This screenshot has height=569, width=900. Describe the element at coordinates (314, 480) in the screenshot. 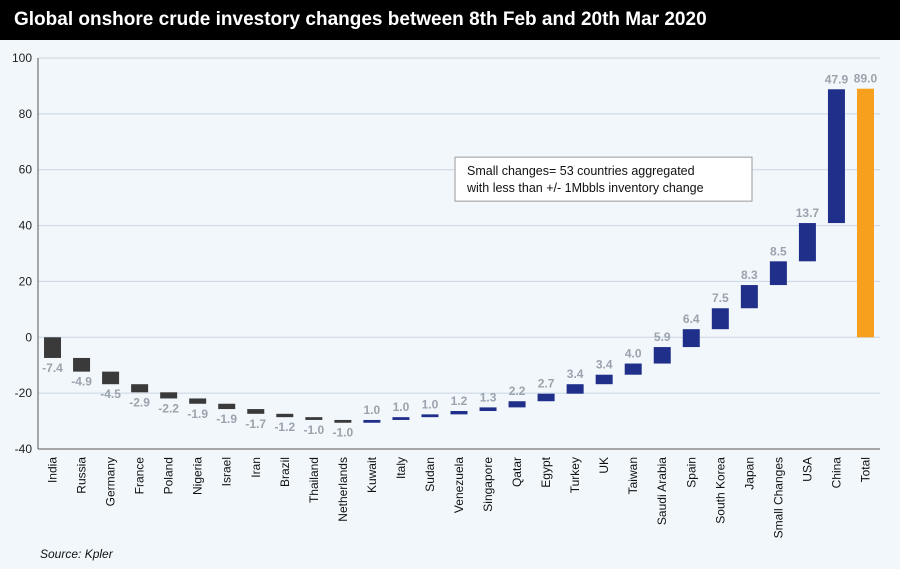

I see `x-tick-label: Thailand` at that location.